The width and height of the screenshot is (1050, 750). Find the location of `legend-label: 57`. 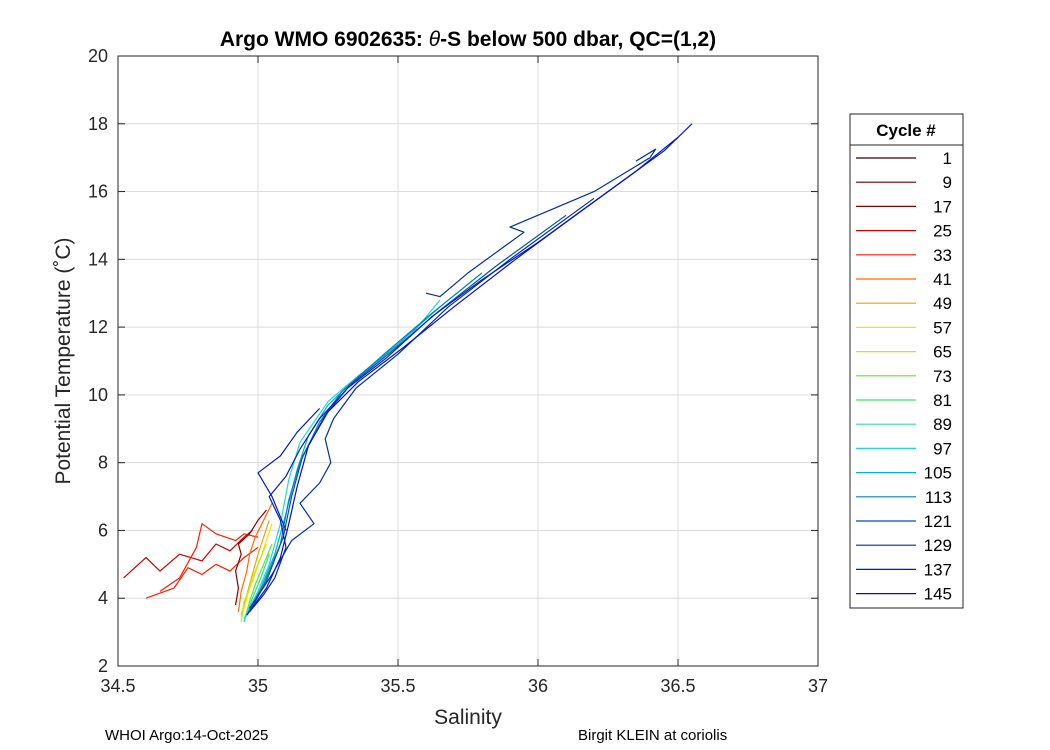

legend-label: 57 is located at coordinates (942, 327).